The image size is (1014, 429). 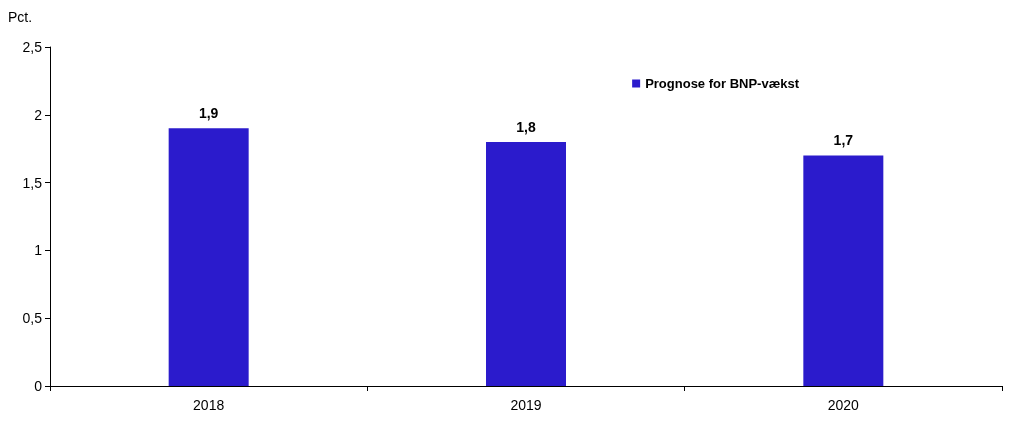 What do you see at coordinates (32, 47) in the screenshot?
I see `y-tick-label: 2,5` at bounding box center [32, 47].